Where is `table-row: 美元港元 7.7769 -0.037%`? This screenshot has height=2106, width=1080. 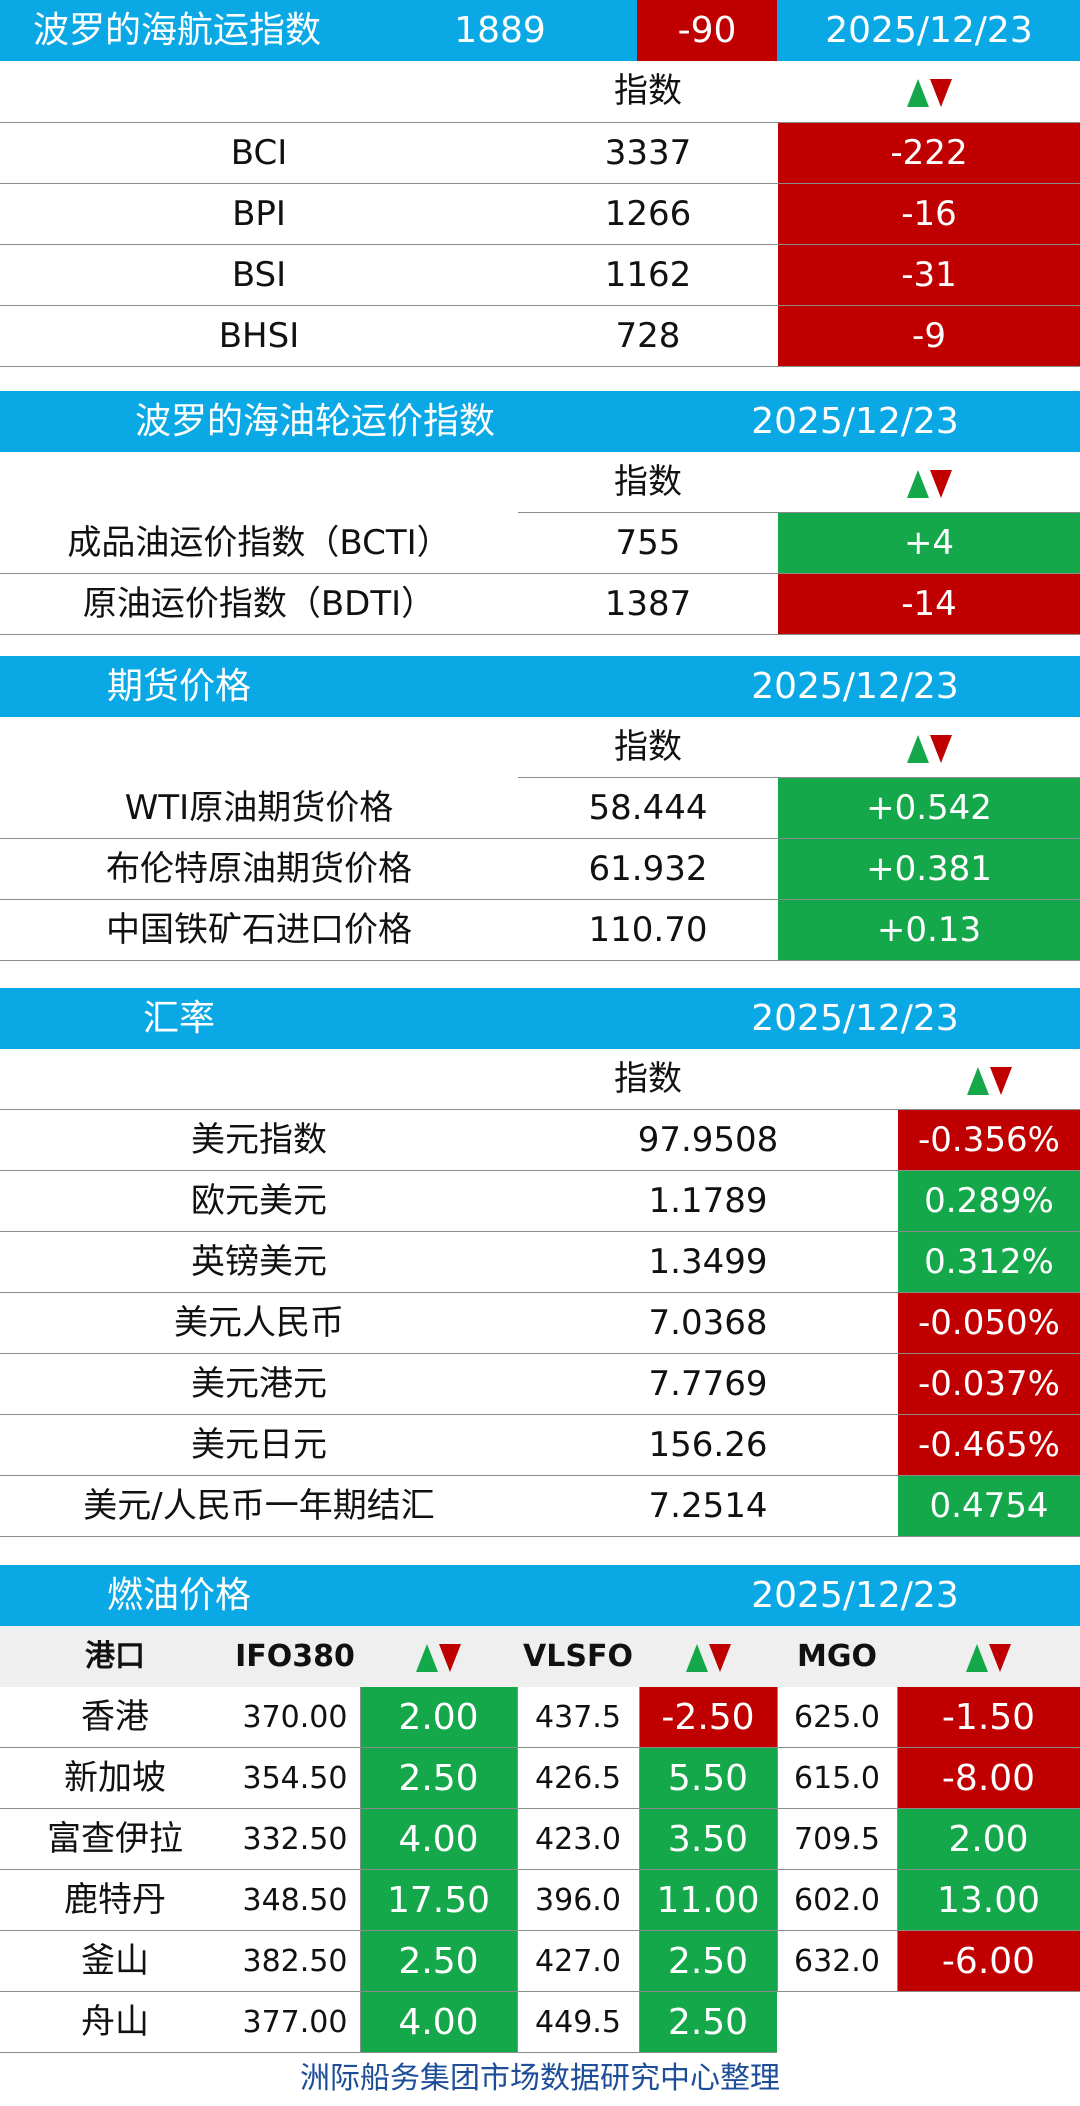 table-row: 美元港元 7.7769 -0.037% is located at coordinates (540, 1384).